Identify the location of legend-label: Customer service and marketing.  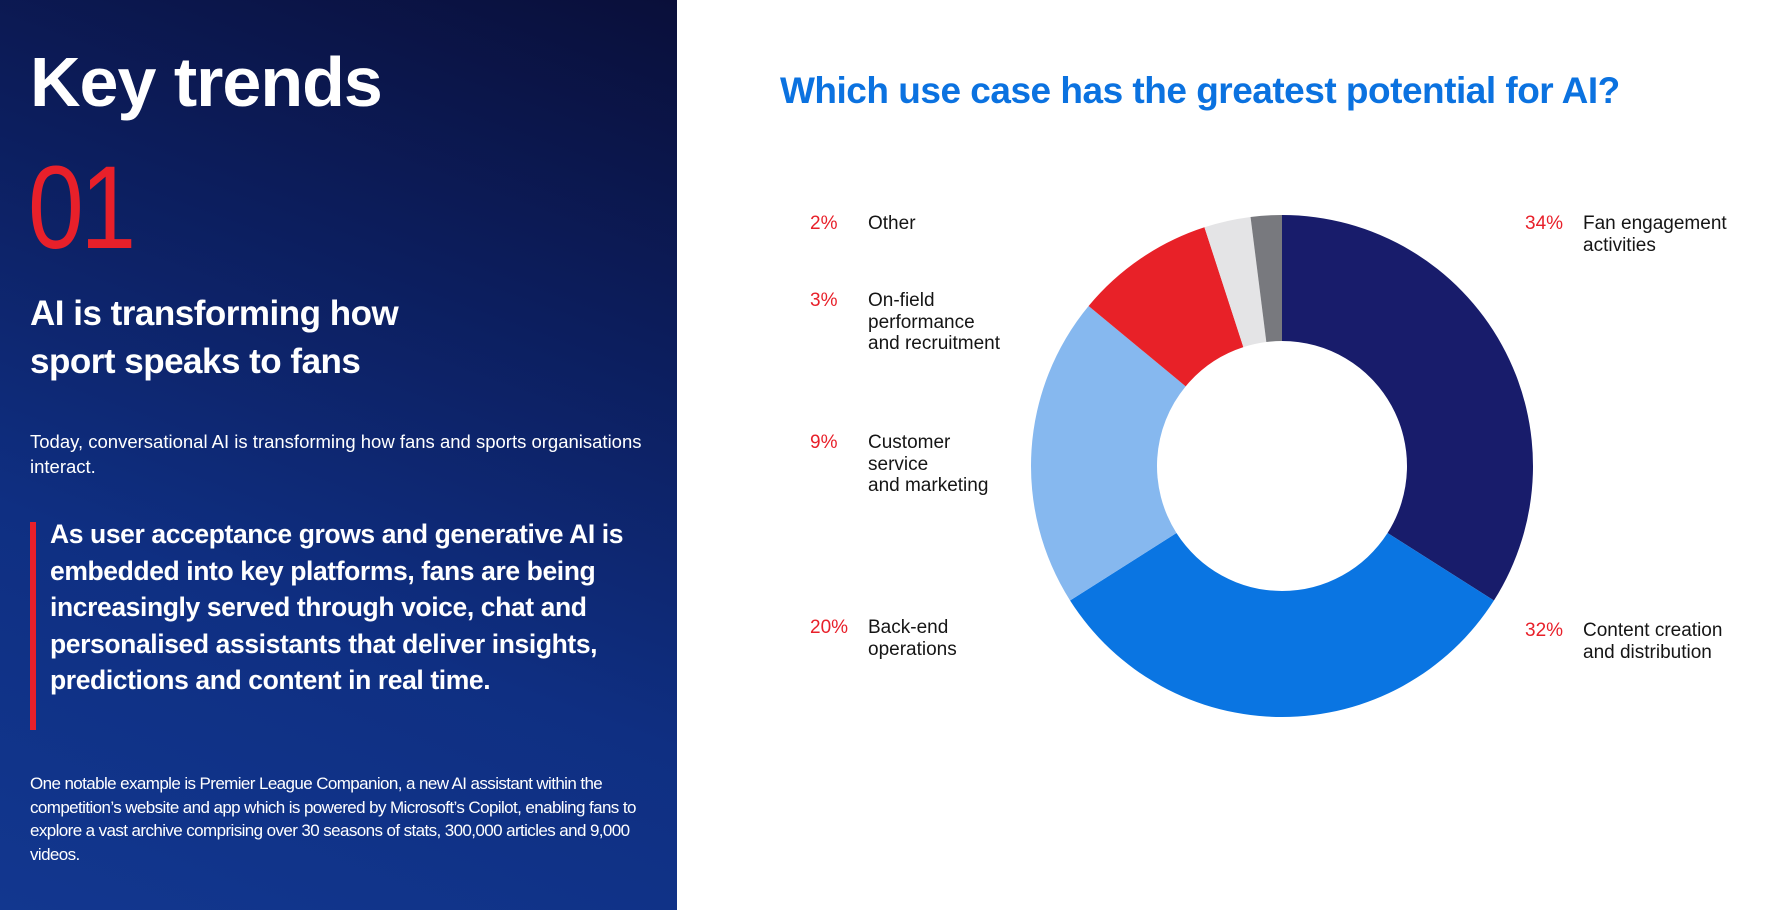
(928, 464).